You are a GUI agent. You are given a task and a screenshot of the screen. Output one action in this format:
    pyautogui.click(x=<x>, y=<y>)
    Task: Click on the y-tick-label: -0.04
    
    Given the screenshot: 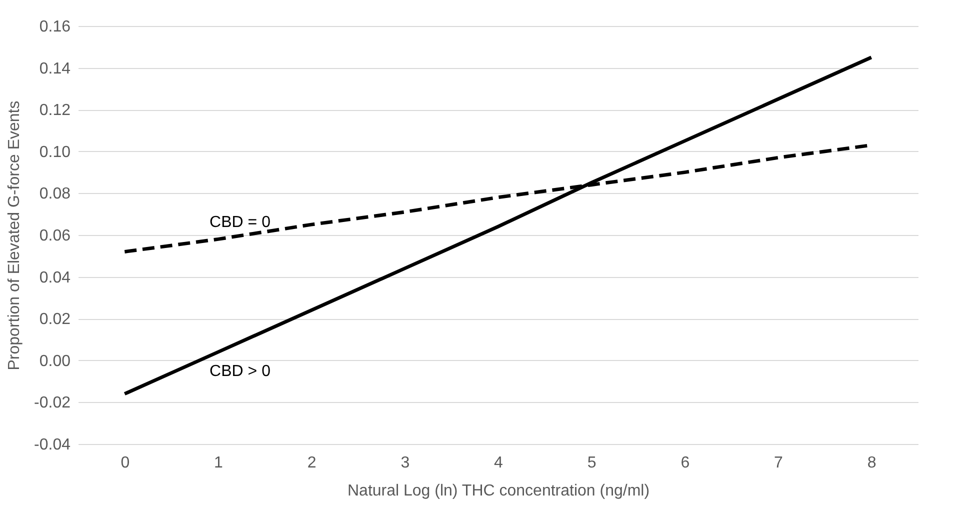 What is the action you would take?
    pyautogui.click(x=52, y=445)
    